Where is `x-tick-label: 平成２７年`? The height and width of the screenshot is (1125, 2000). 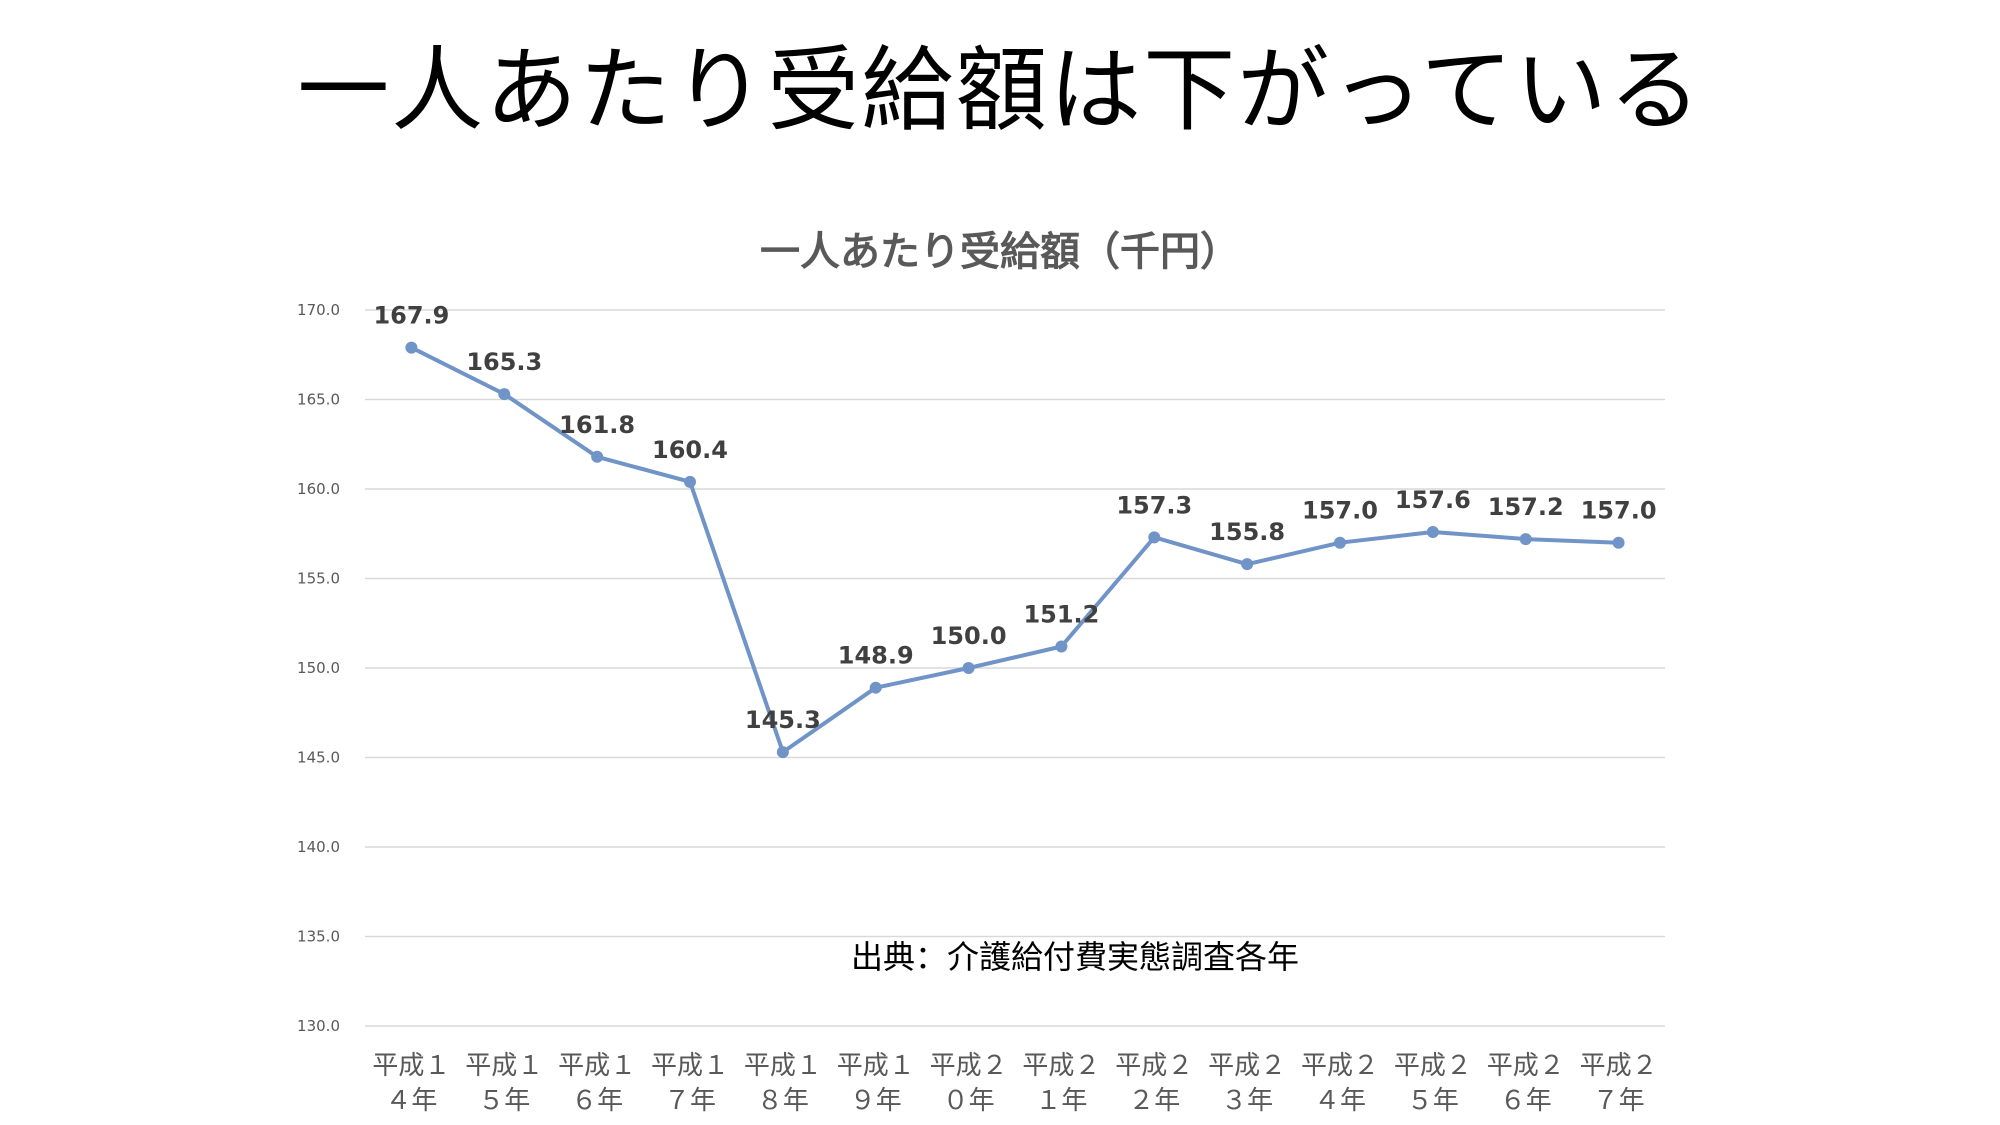 x-tick-label: 平成２７年 is located at coordinates (1619, 1083).